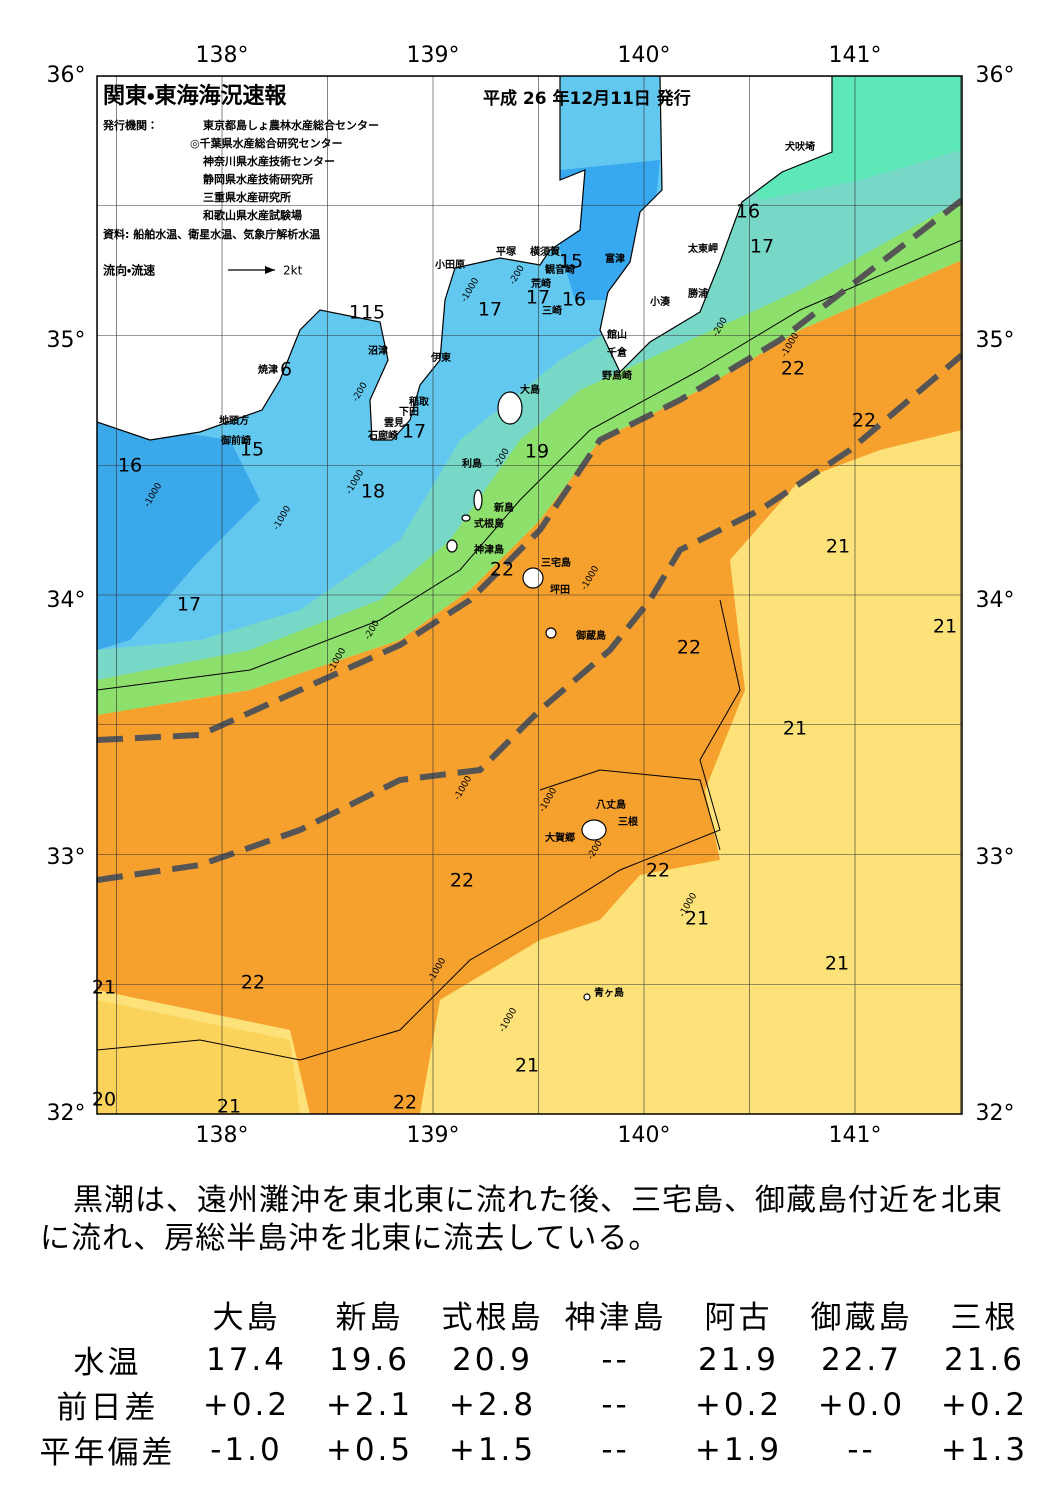 The width and height of the screenshot is (1064, 1503). I want to click on place-name: 下田, so click(409, 412).